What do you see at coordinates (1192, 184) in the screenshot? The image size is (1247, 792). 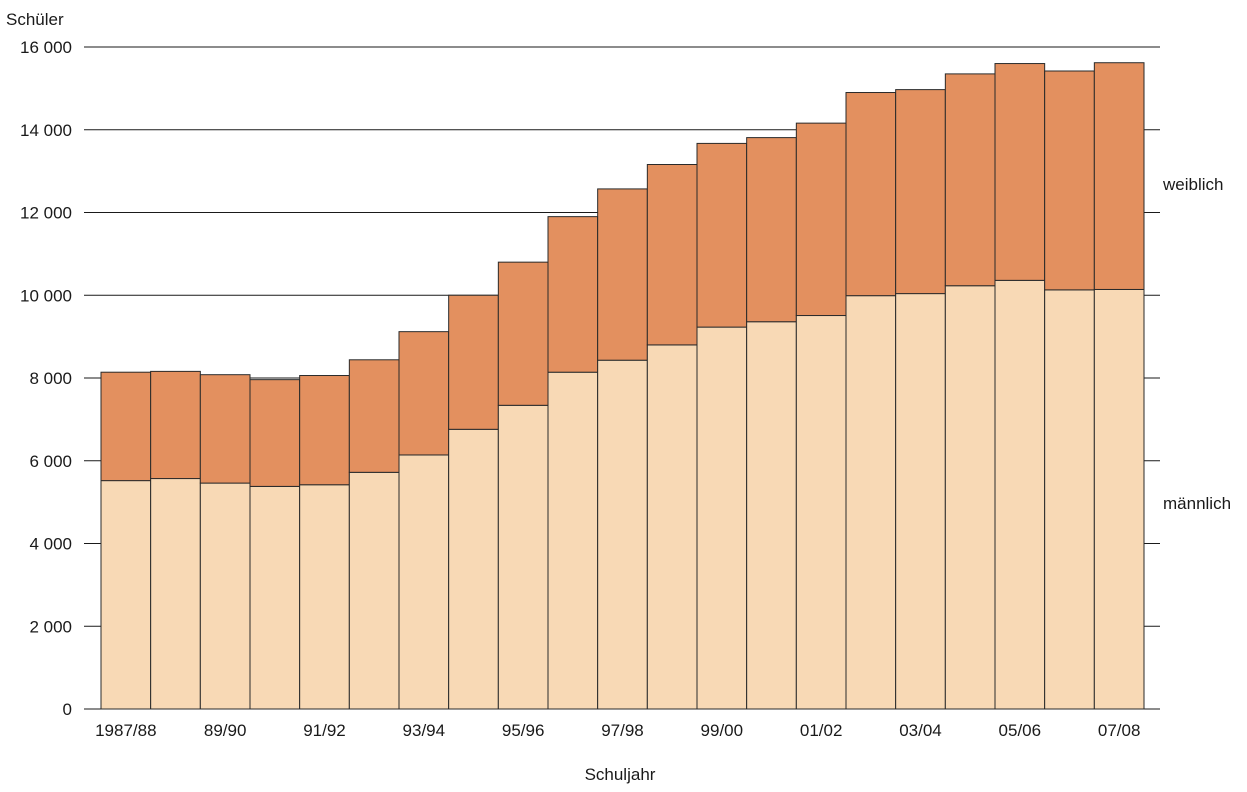 I see `series-label-female: weiblich` at bounding box center [1192, 184].